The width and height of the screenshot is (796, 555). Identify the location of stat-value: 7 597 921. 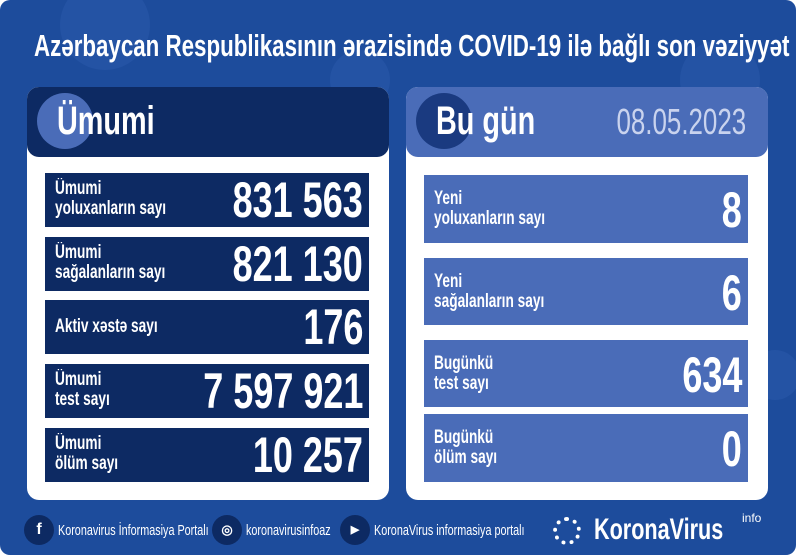
(282, 391).